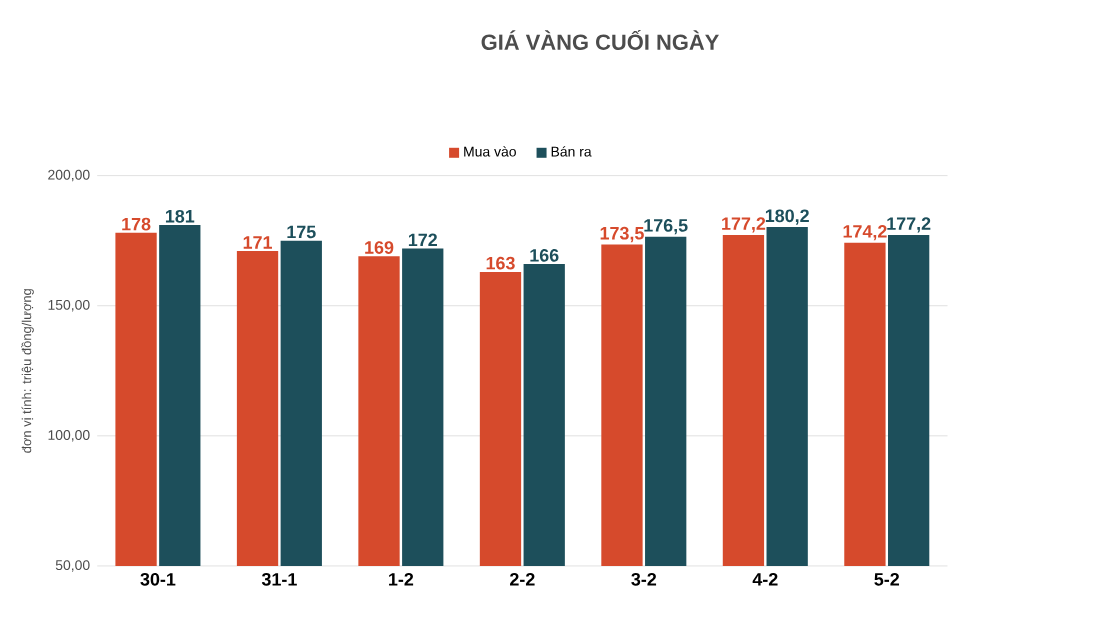 This screenshot has height=644, width=1118. Describe the element at coordinates (379, 247) in the screenshot. I see `data-label: 169` at that location.